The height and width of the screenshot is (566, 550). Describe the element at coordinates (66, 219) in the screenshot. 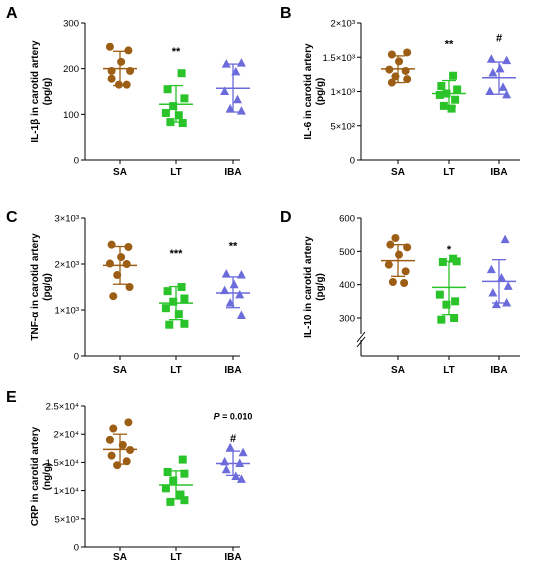

I see `y-tick-label: 3×10³` at that location.